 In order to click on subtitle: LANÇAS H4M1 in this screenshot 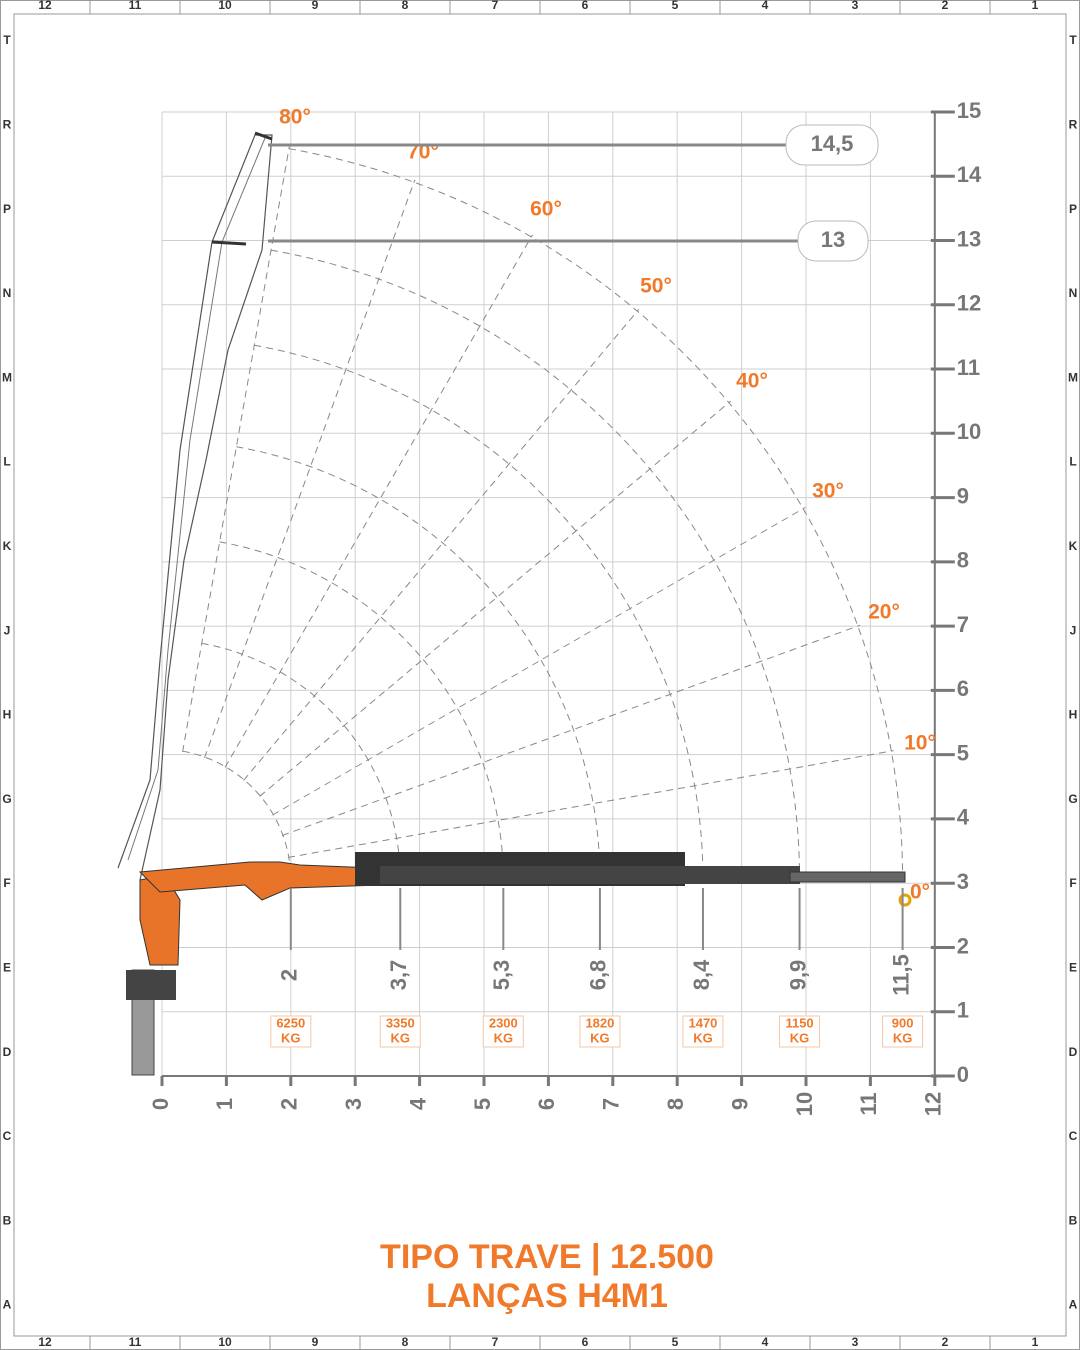, I will do `click(547, 1296)`.